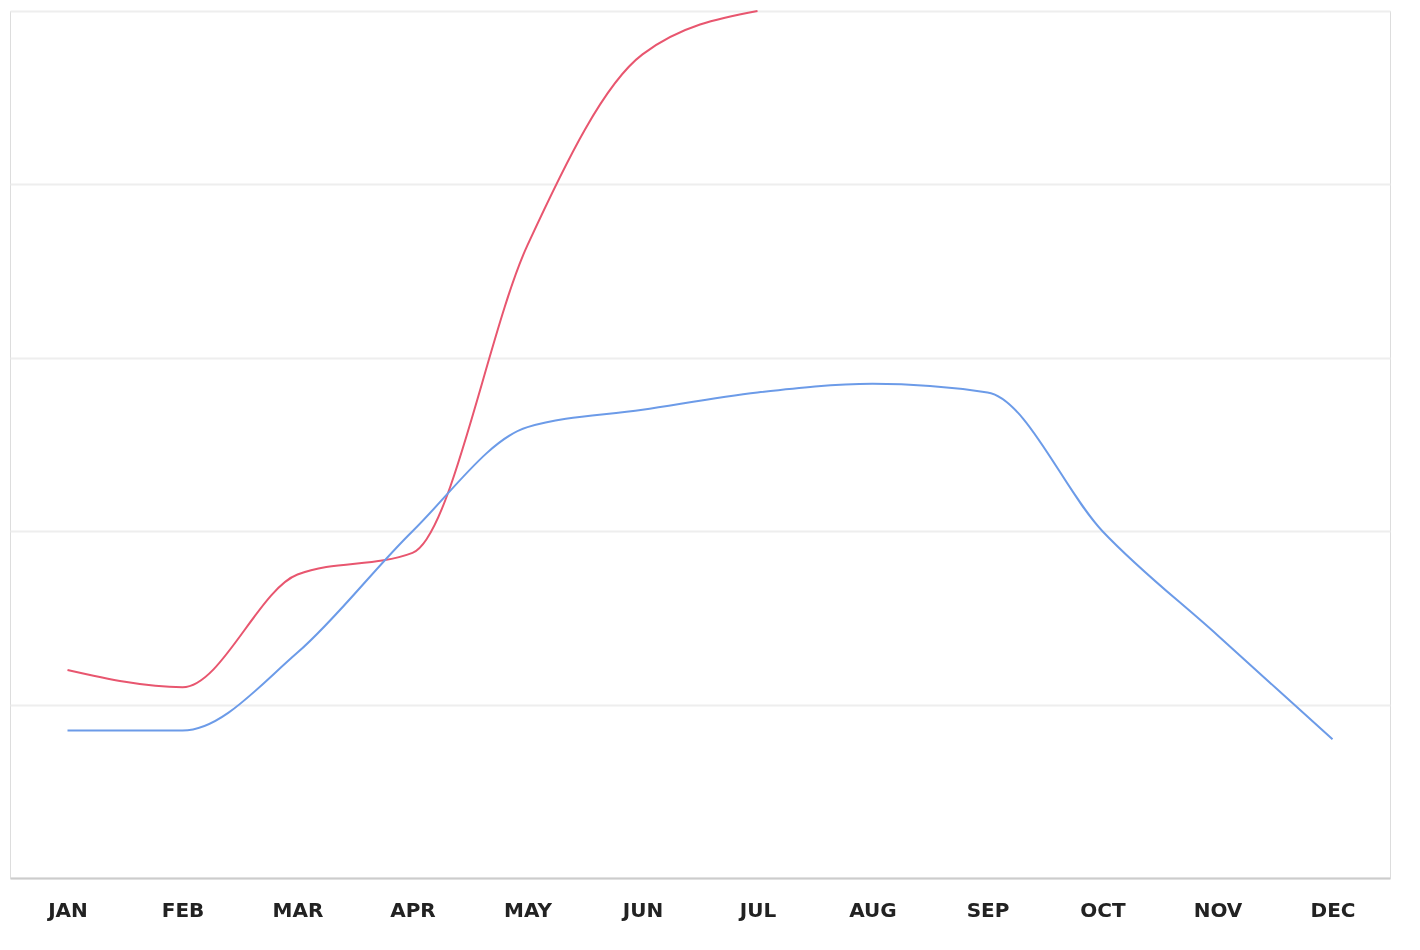  I want to click on x-tick-label: DEC, so click(1333, 909).